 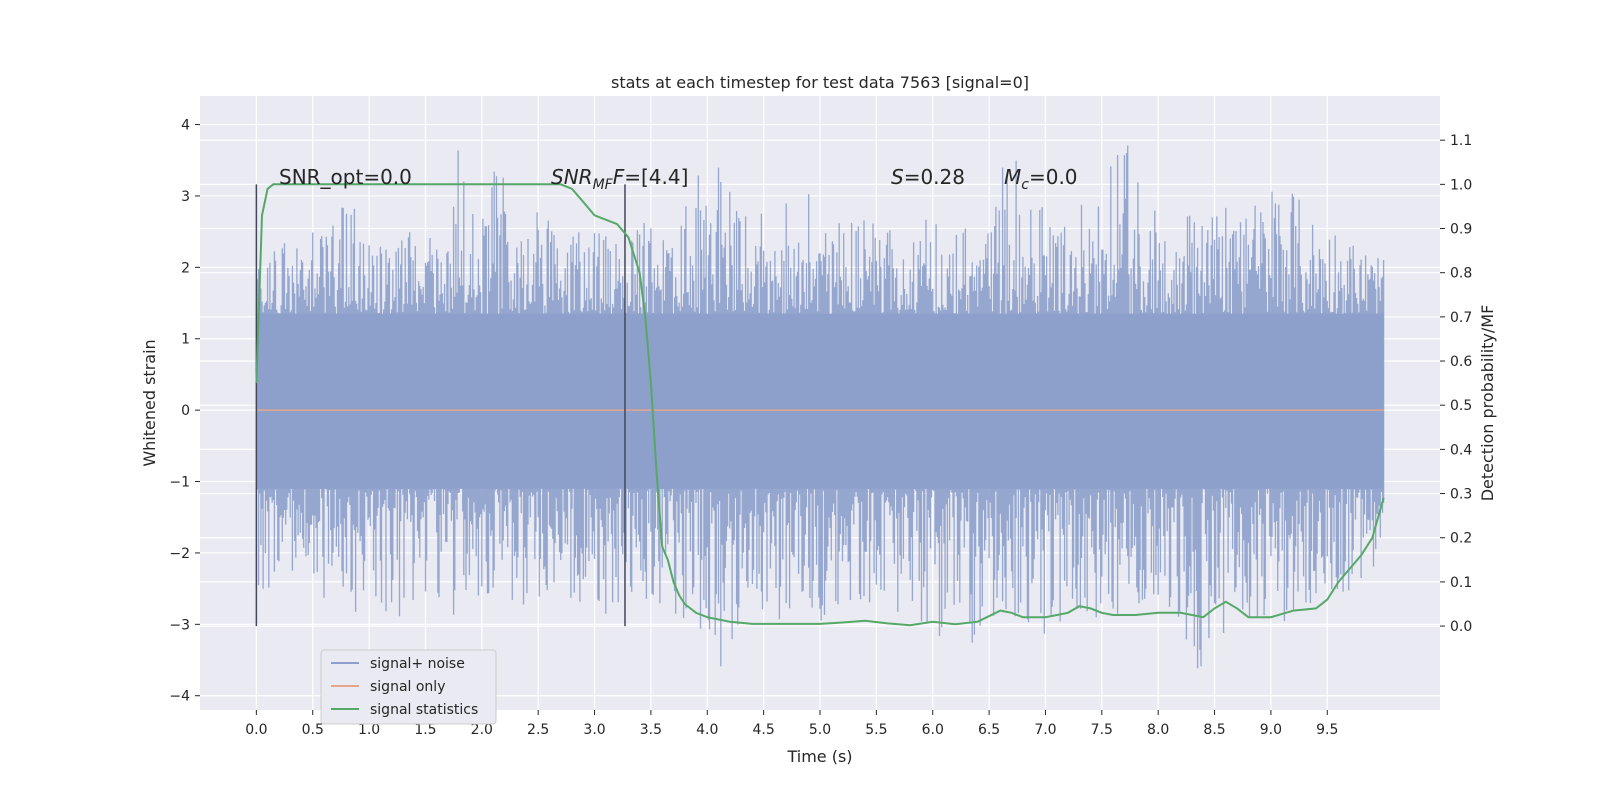 What do you see at coordinates (603, 185) in the screenshot?
I see `annotation-snr-mf-sub: MF` at bounding box center [603, 185].